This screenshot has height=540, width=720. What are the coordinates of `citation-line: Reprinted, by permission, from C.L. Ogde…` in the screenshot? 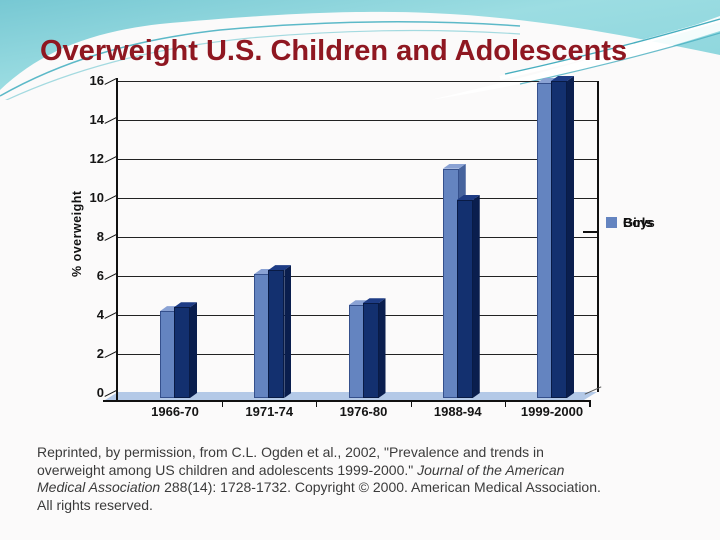 It's located at (371, 453).